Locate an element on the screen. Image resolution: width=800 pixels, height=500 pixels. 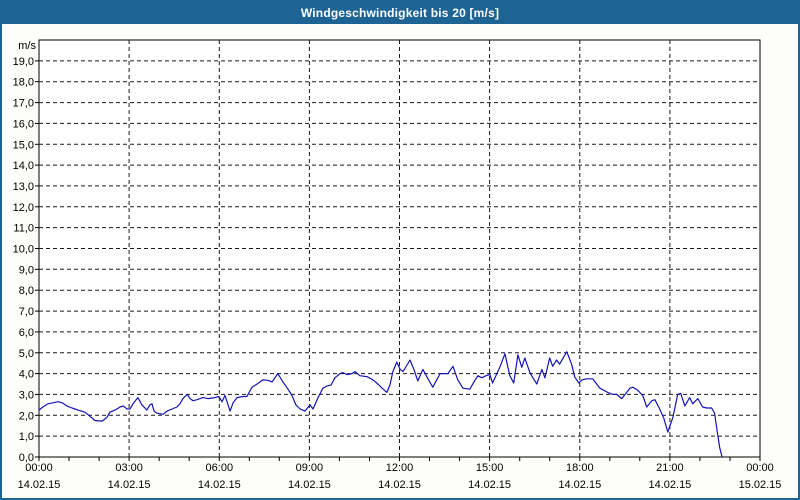
y-axis-tick-label: 11,0 is located at coordinates (23, 229).